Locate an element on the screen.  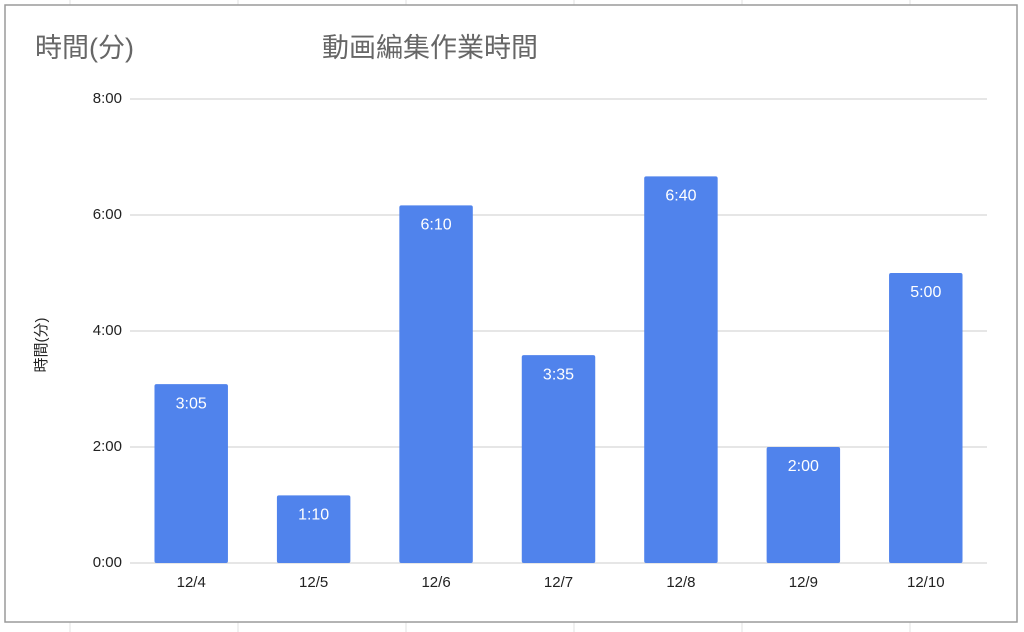
x-tick-label: 12/10 is located at coordinates (926, 582).